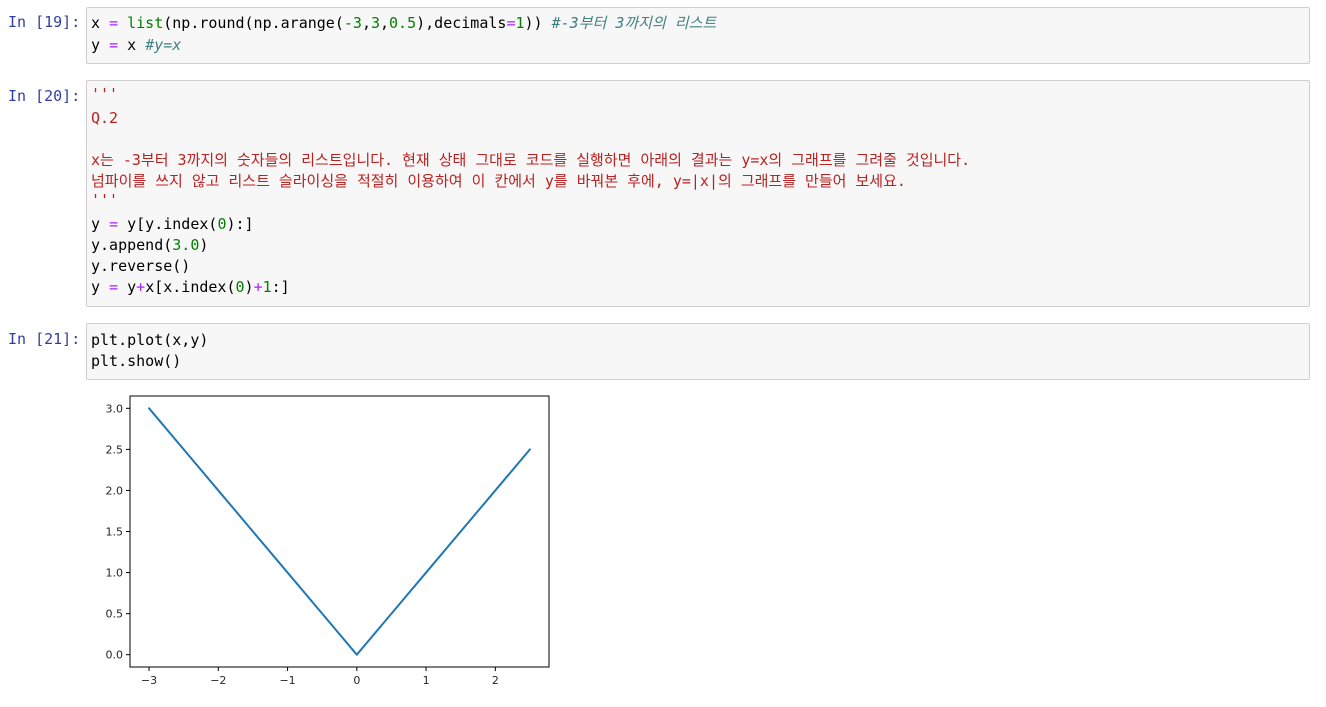  Describe the element at coordinates (115, 573) in the screenshot. I see `y-tick-label: 1.0` at that location.